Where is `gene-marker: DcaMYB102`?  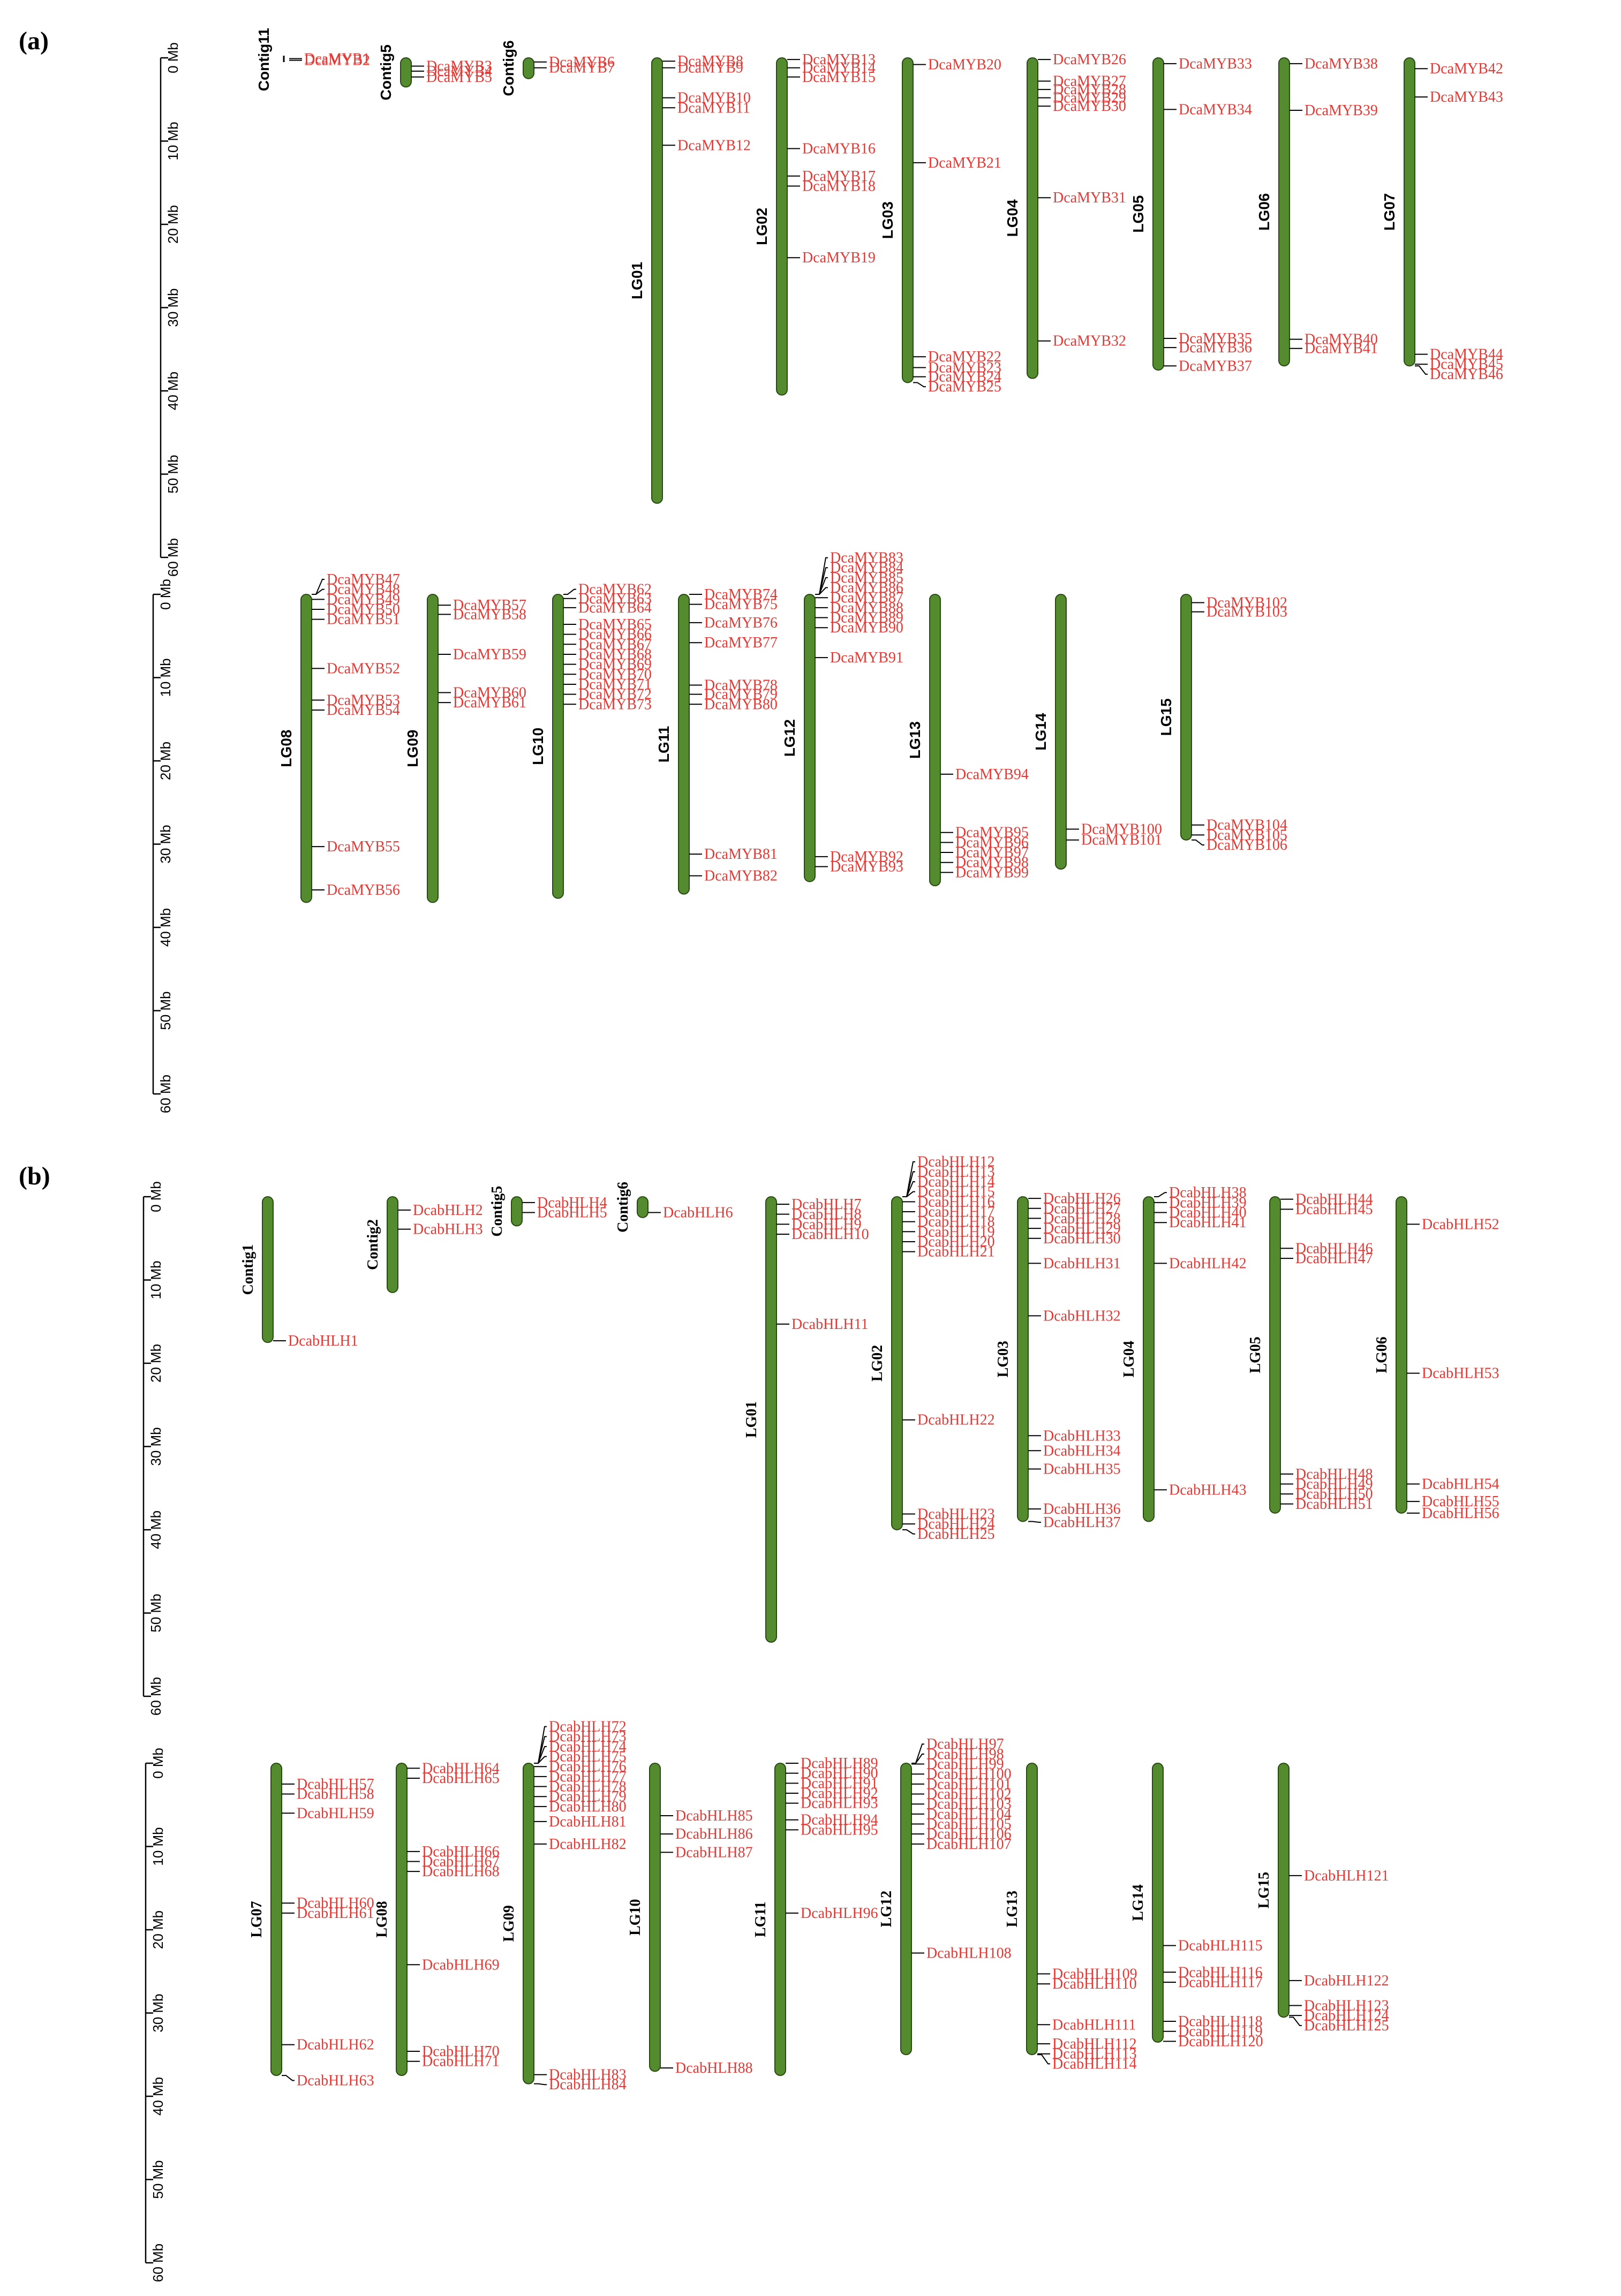 gene-marker: DcaMYB102 is located at coordinates (1239, 603).